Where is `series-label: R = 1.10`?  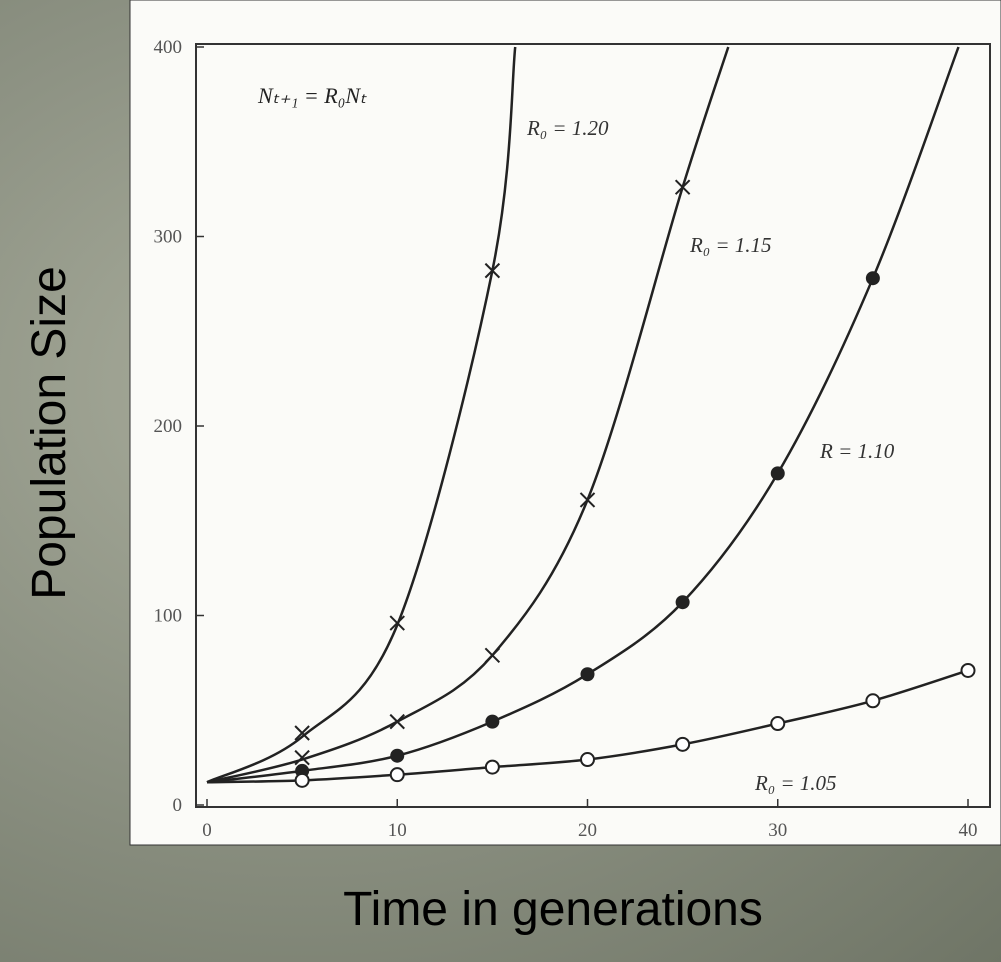 series-label: R = 1.10 is located at coordinates (857, 451).